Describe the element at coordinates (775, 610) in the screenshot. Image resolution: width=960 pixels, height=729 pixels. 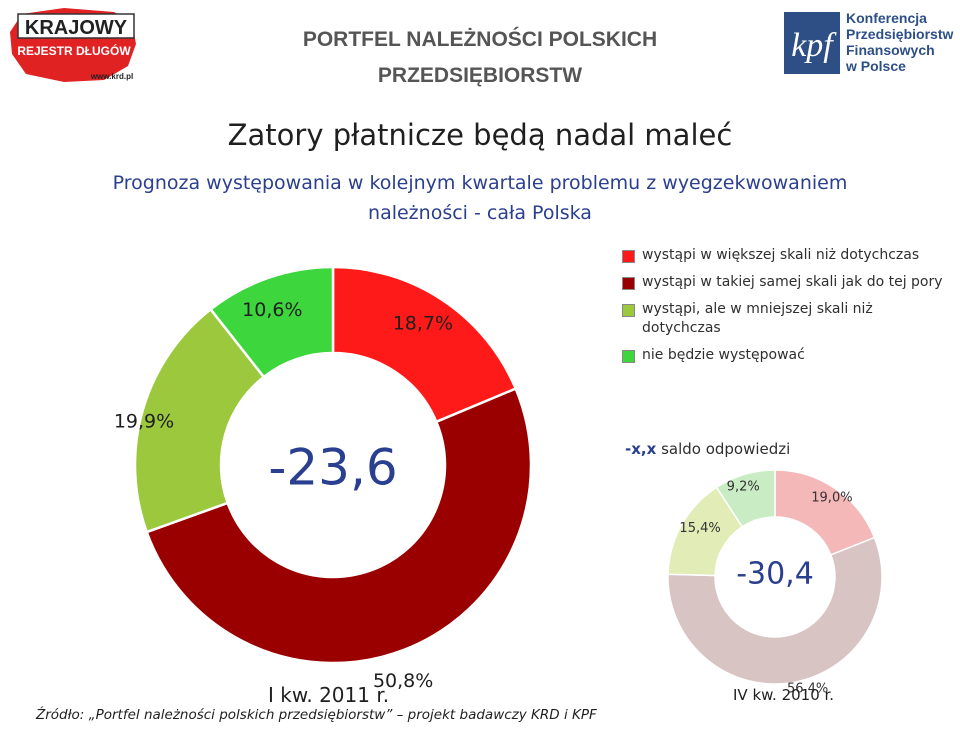
I see `donut-prev-slice-same` at that location.